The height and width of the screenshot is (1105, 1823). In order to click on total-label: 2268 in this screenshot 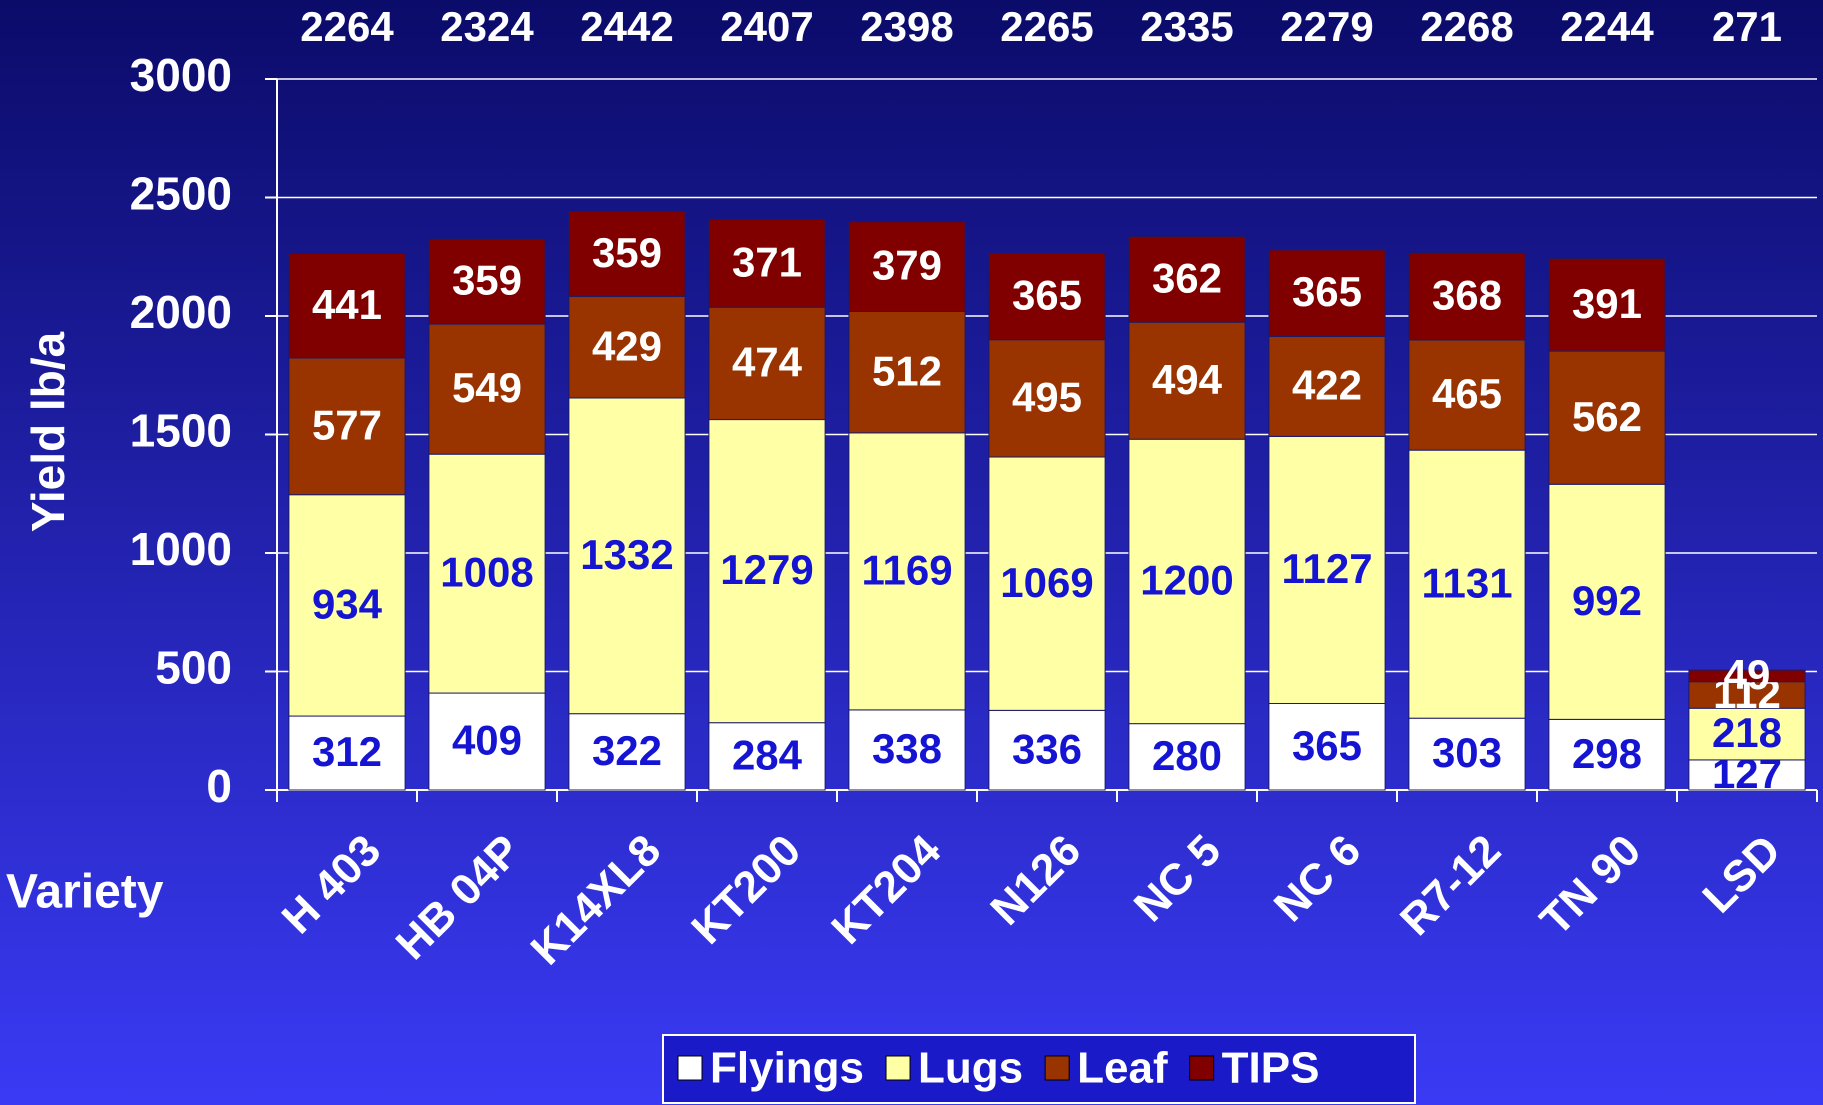, I will do `click(1466, 26)`.